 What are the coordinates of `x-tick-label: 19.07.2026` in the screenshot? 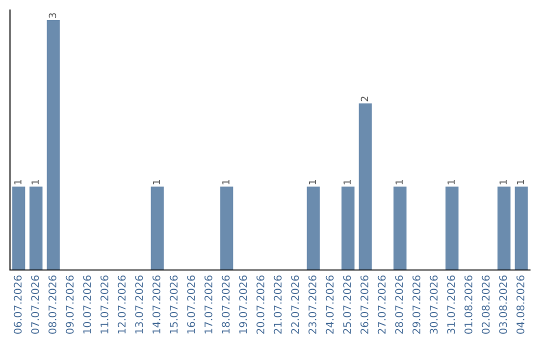 It's located at (243, 305).